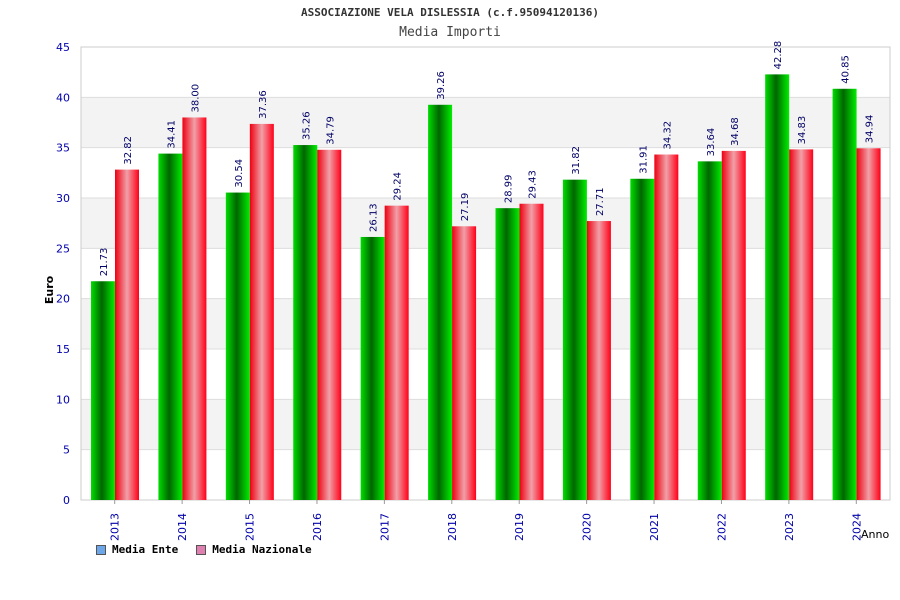 This screenshot has width=900, height=600. Describe the element at coordinates (396, 352) in the screenshot. I see `bar-nazionale-2017` at that location.